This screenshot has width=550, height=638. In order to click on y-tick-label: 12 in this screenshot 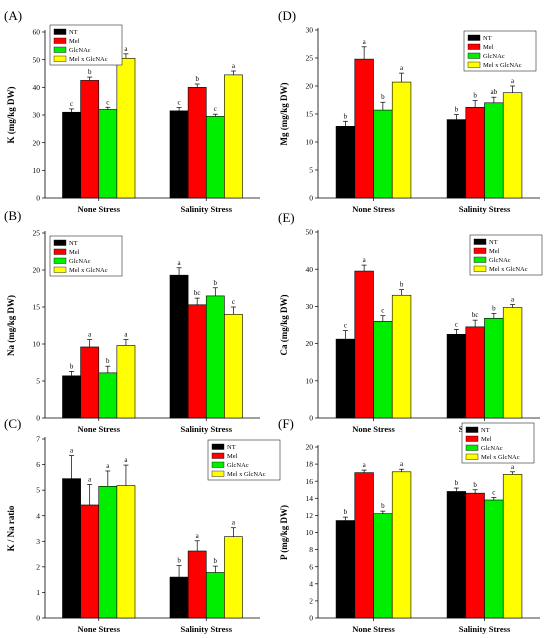, I will do `click(310, 515)`.